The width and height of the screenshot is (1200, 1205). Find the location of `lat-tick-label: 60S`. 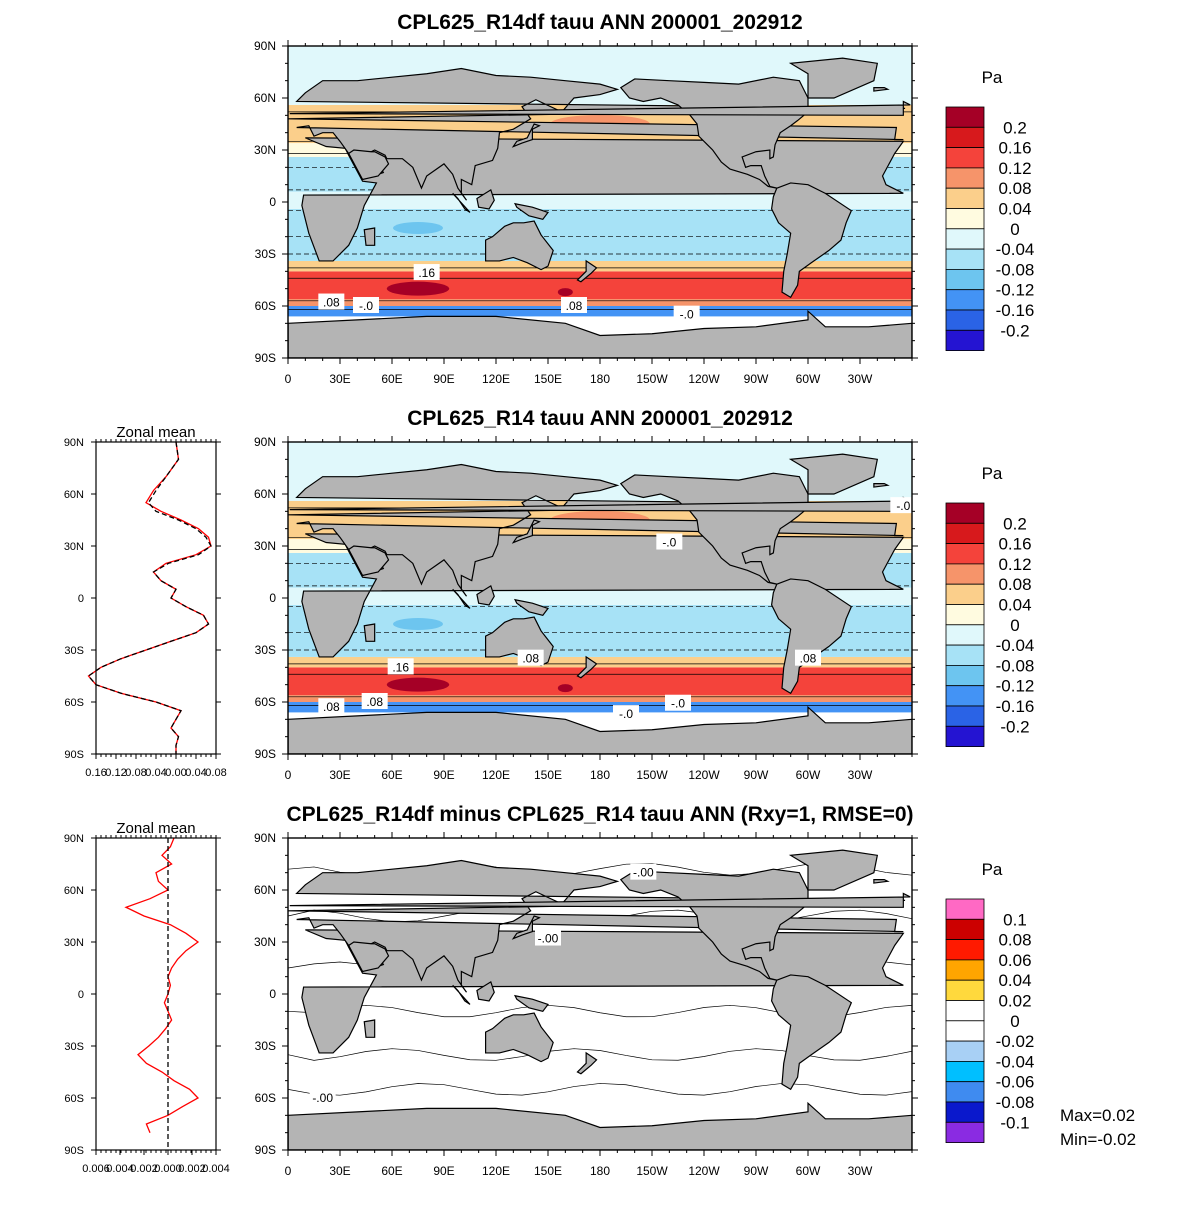

lat-tick-label: 60S is located at coordinates (265, 306).